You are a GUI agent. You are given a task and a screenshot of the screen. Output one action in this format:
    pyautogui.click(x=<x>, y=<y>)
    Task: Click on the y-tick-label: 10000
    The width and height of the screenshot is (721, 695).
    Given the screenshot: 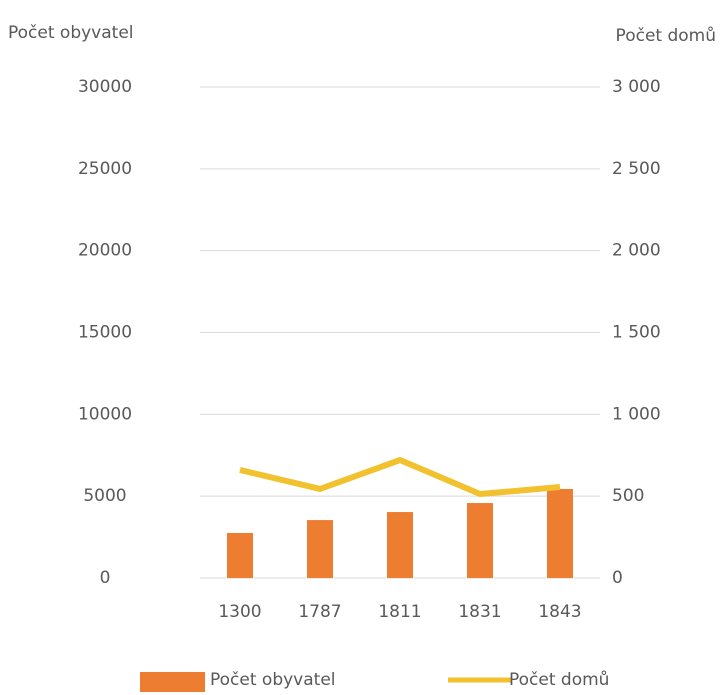 What is the action you would take?
    pyautogui.click(x=105, y=414)
    